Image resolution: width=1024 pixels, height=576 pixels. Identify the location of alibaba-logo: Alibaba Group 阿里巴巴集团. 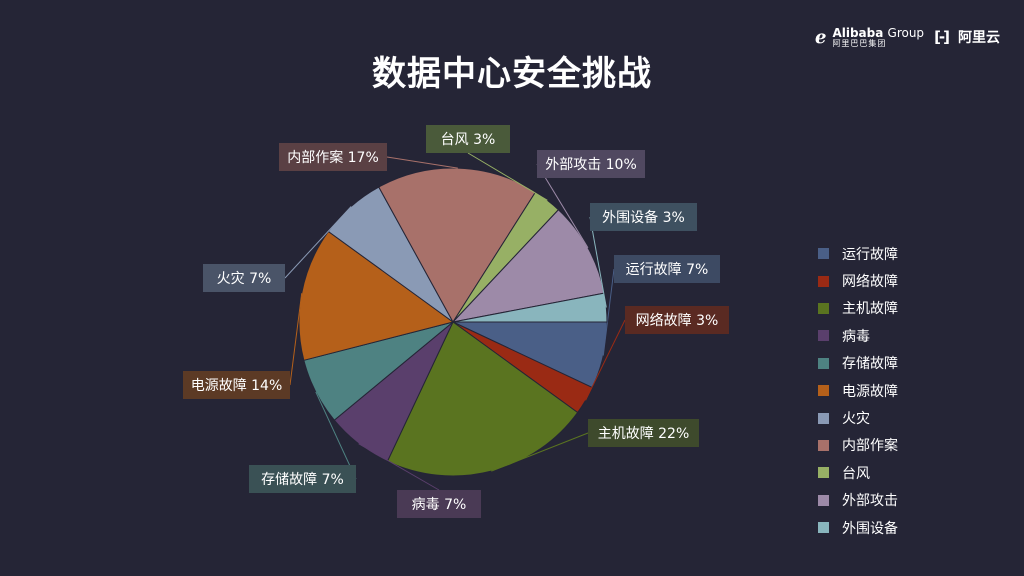
(878, 36).